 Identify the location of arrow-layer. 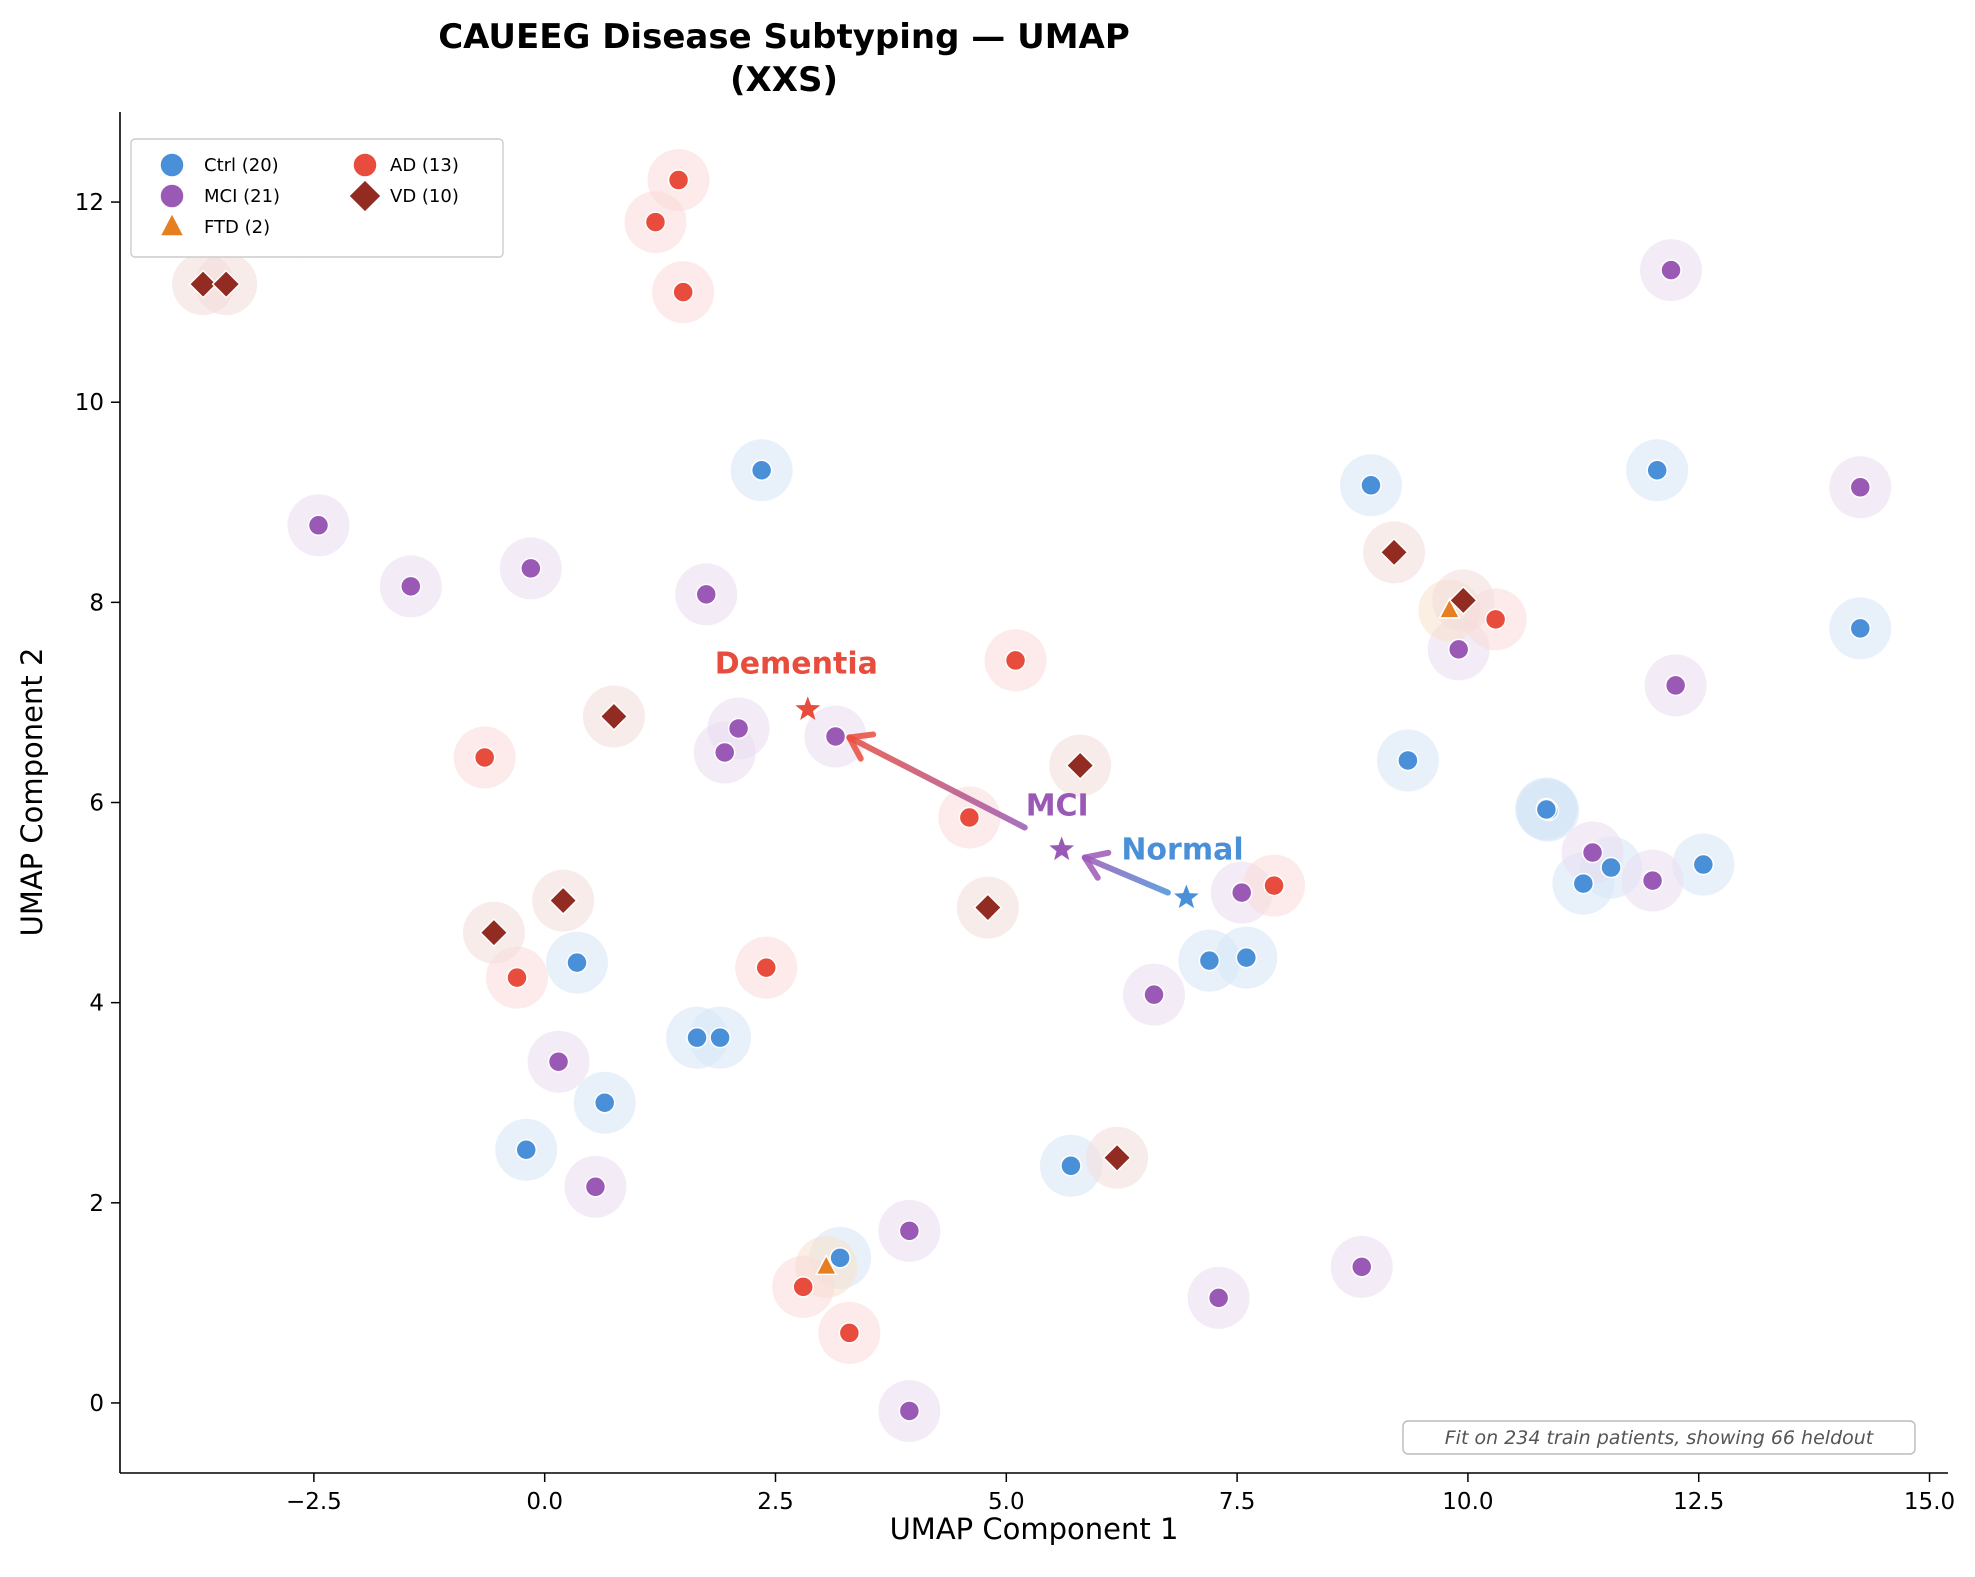
(1008, 813).